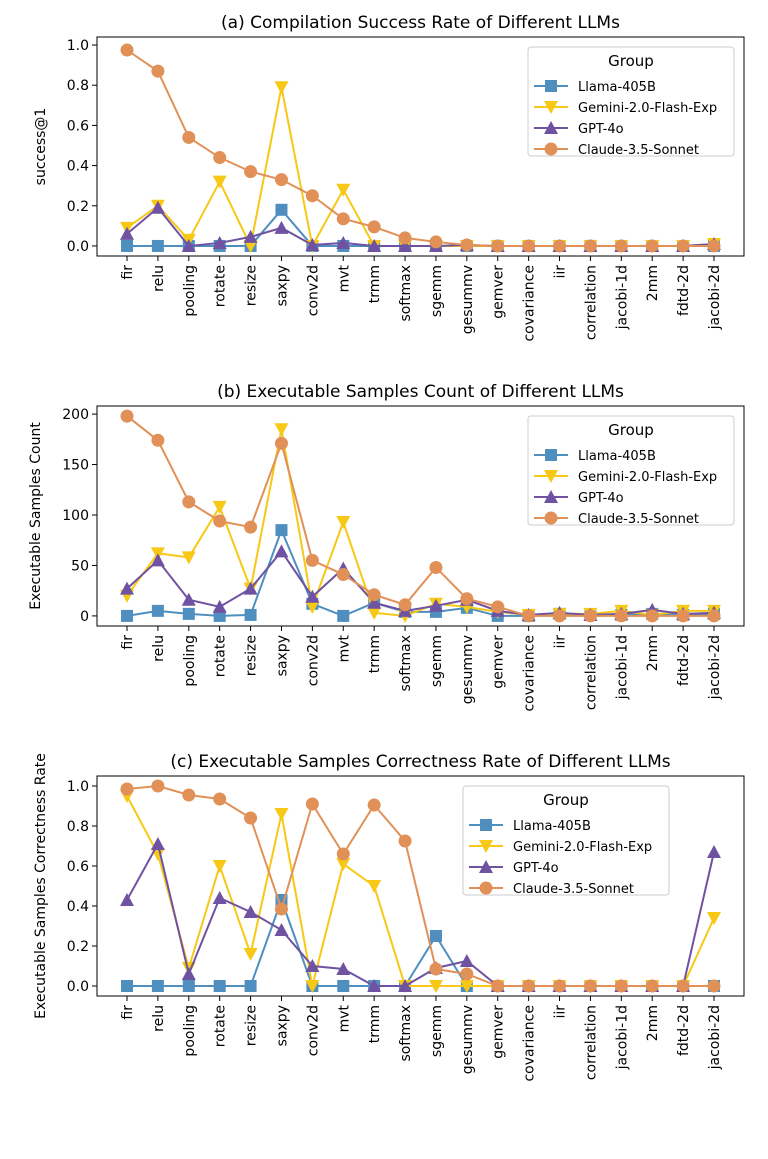  I want to click on series-Llama-405B, so click(420, 573).